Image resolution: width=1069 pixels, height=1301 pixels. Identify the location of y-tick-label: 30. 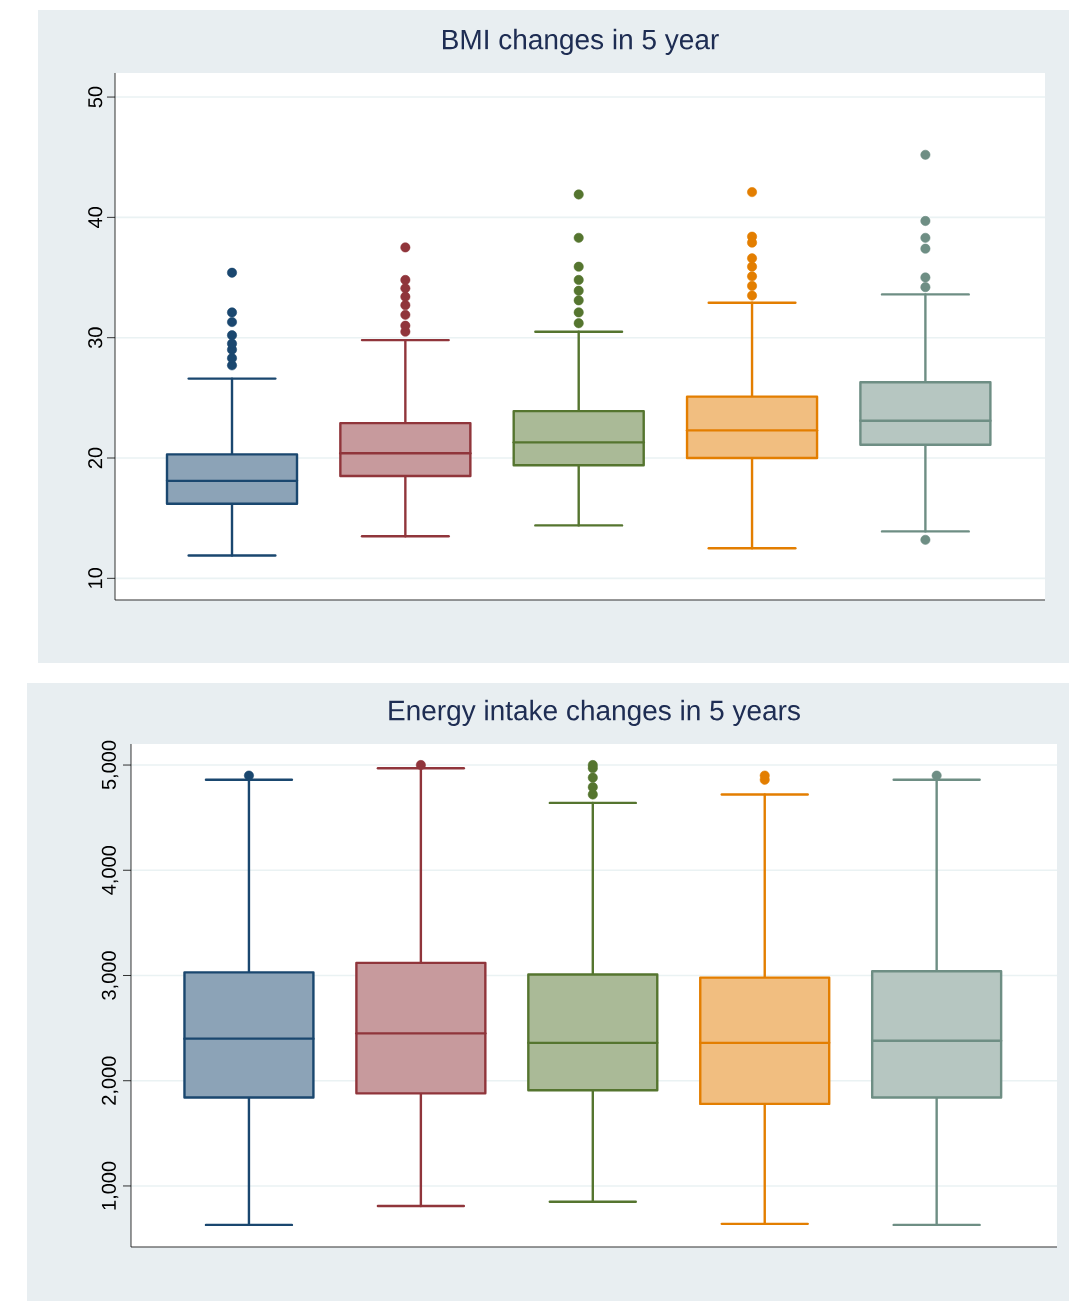
(95, 338).